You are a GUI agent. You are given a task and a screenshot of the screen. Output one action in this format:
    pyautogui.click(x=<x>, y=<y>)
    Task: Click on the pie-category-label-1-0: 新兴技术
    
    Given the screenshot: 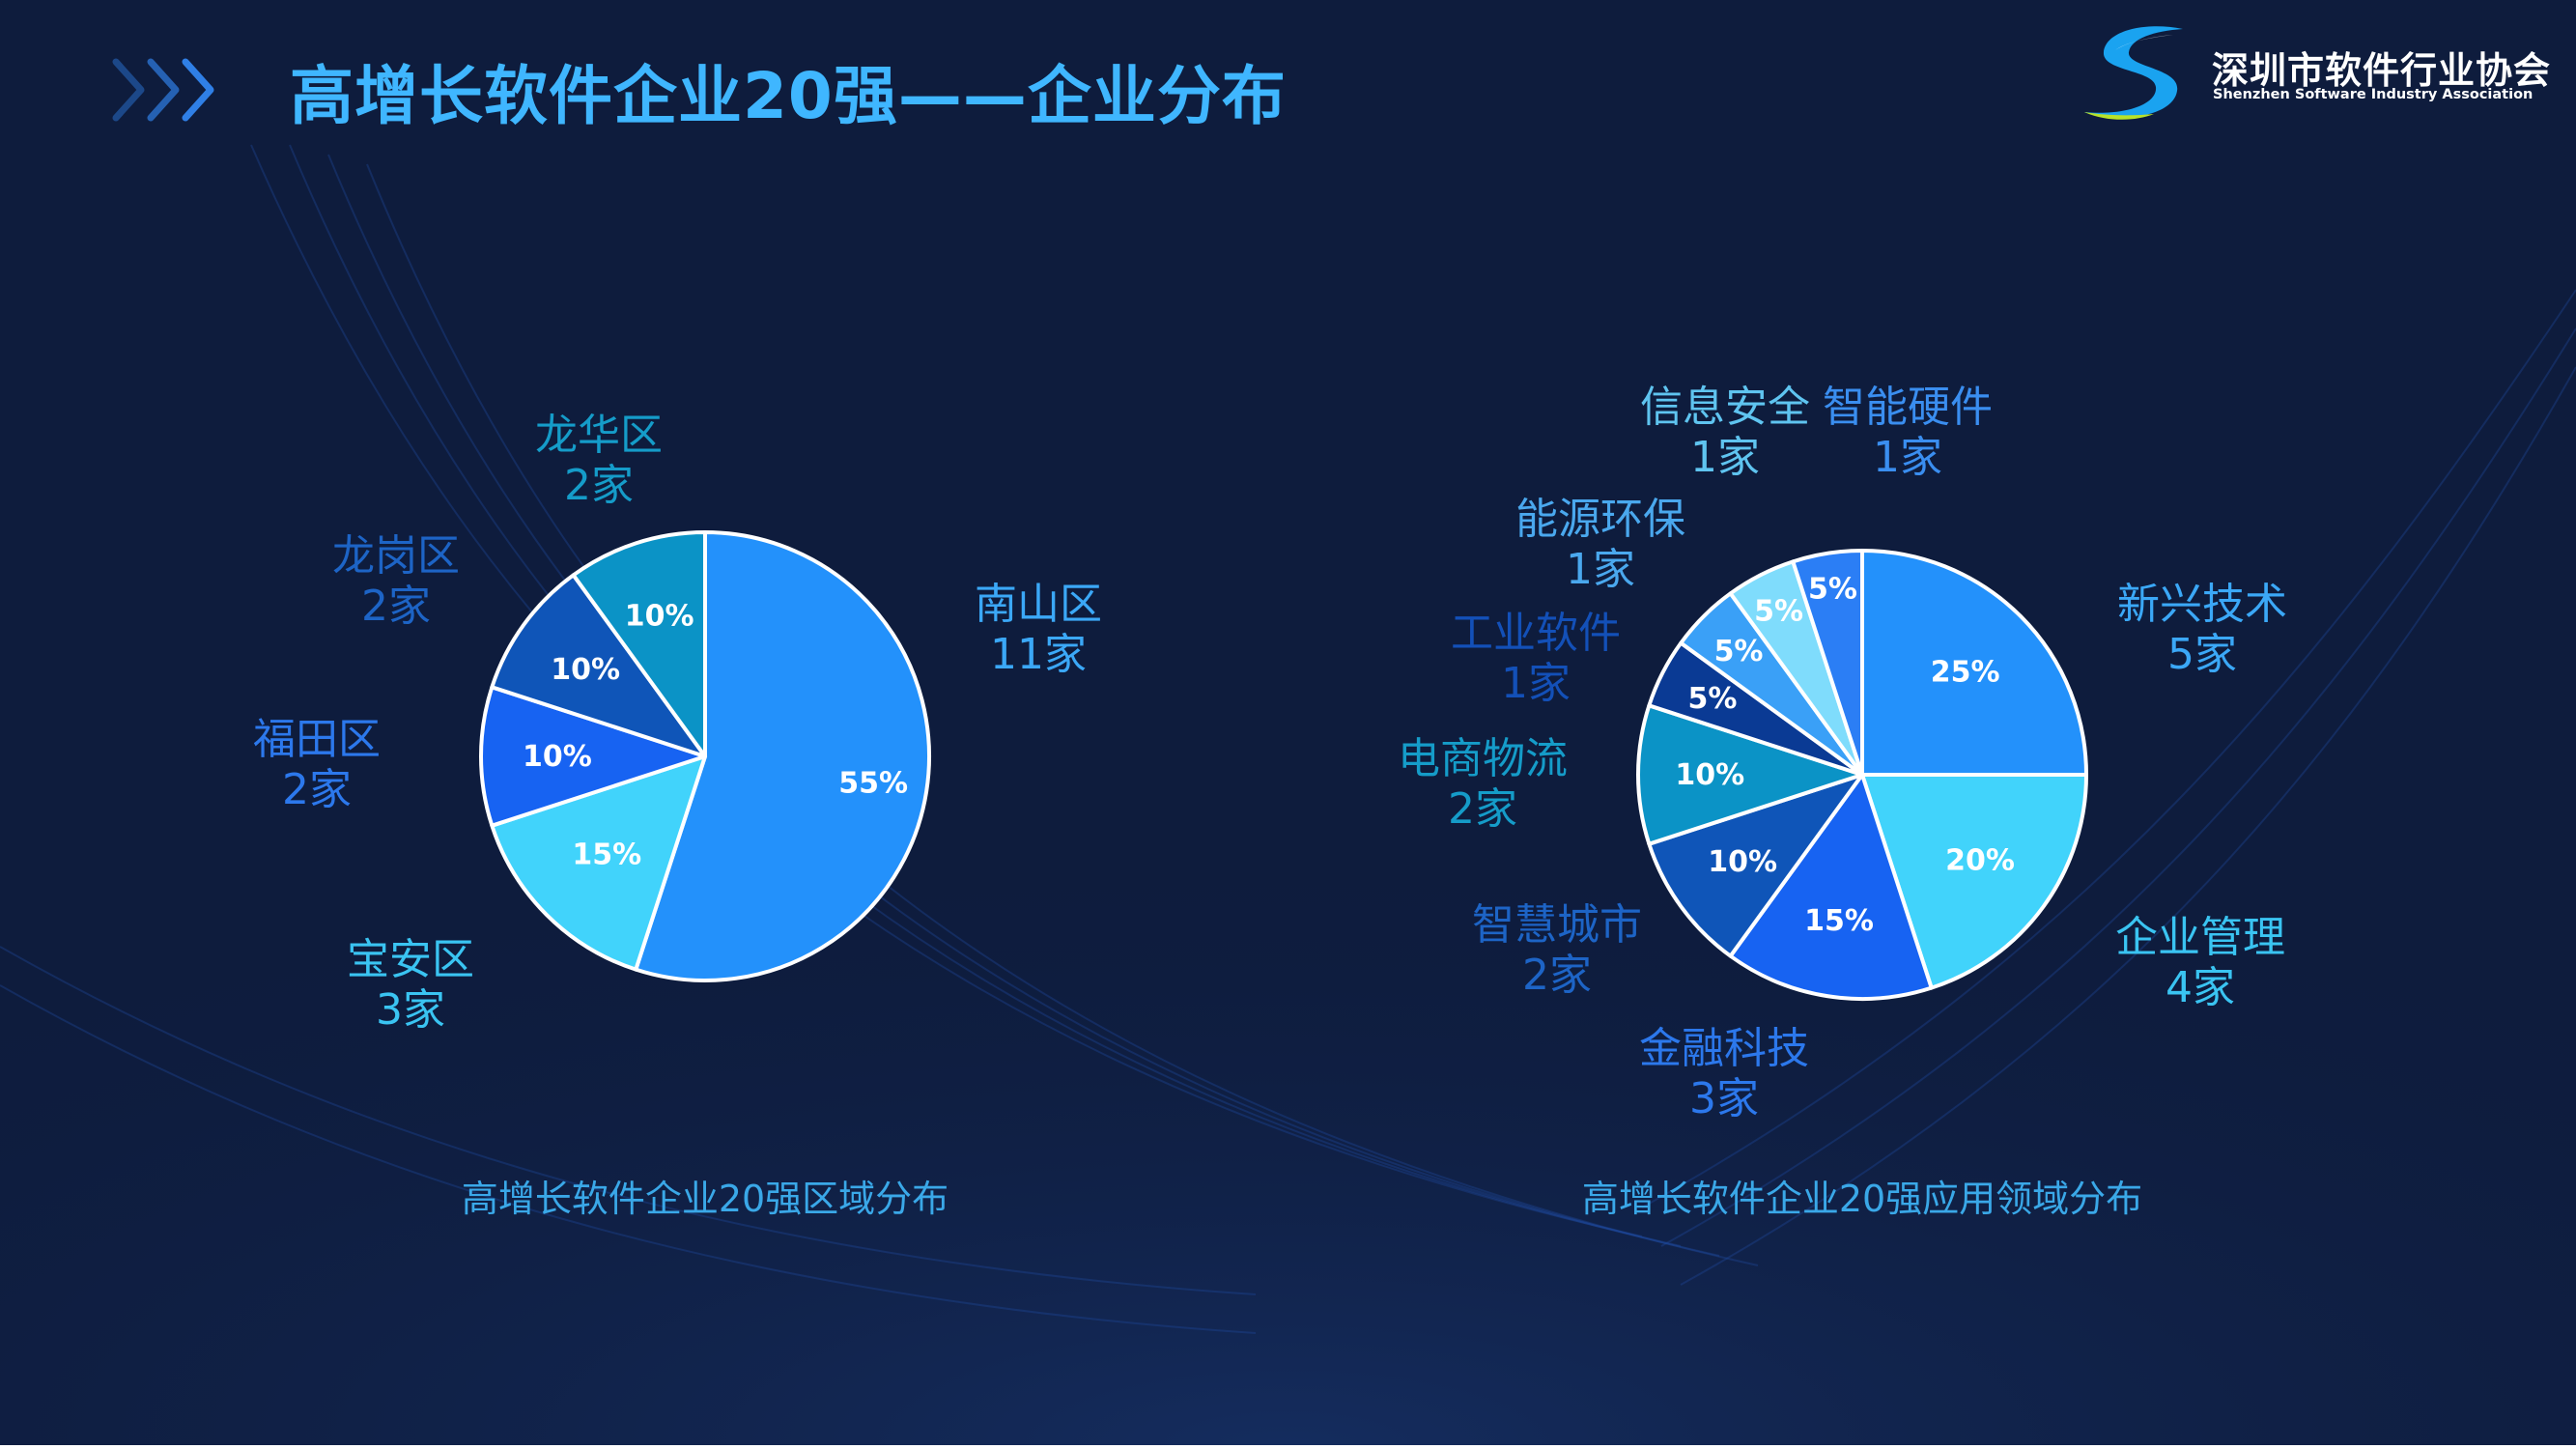 What is the action you would take?
    pyautogui.click(x=2202, y=604)
    